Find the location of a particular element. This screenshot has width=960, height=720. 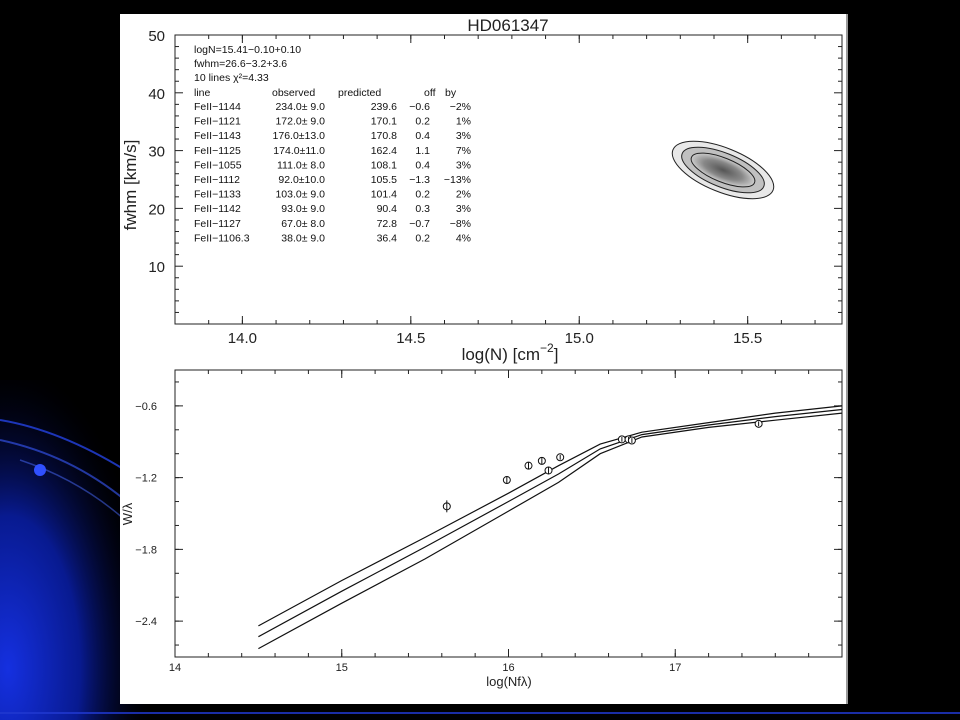

table-cell: 0.3 is located at coordinates (422, 209).